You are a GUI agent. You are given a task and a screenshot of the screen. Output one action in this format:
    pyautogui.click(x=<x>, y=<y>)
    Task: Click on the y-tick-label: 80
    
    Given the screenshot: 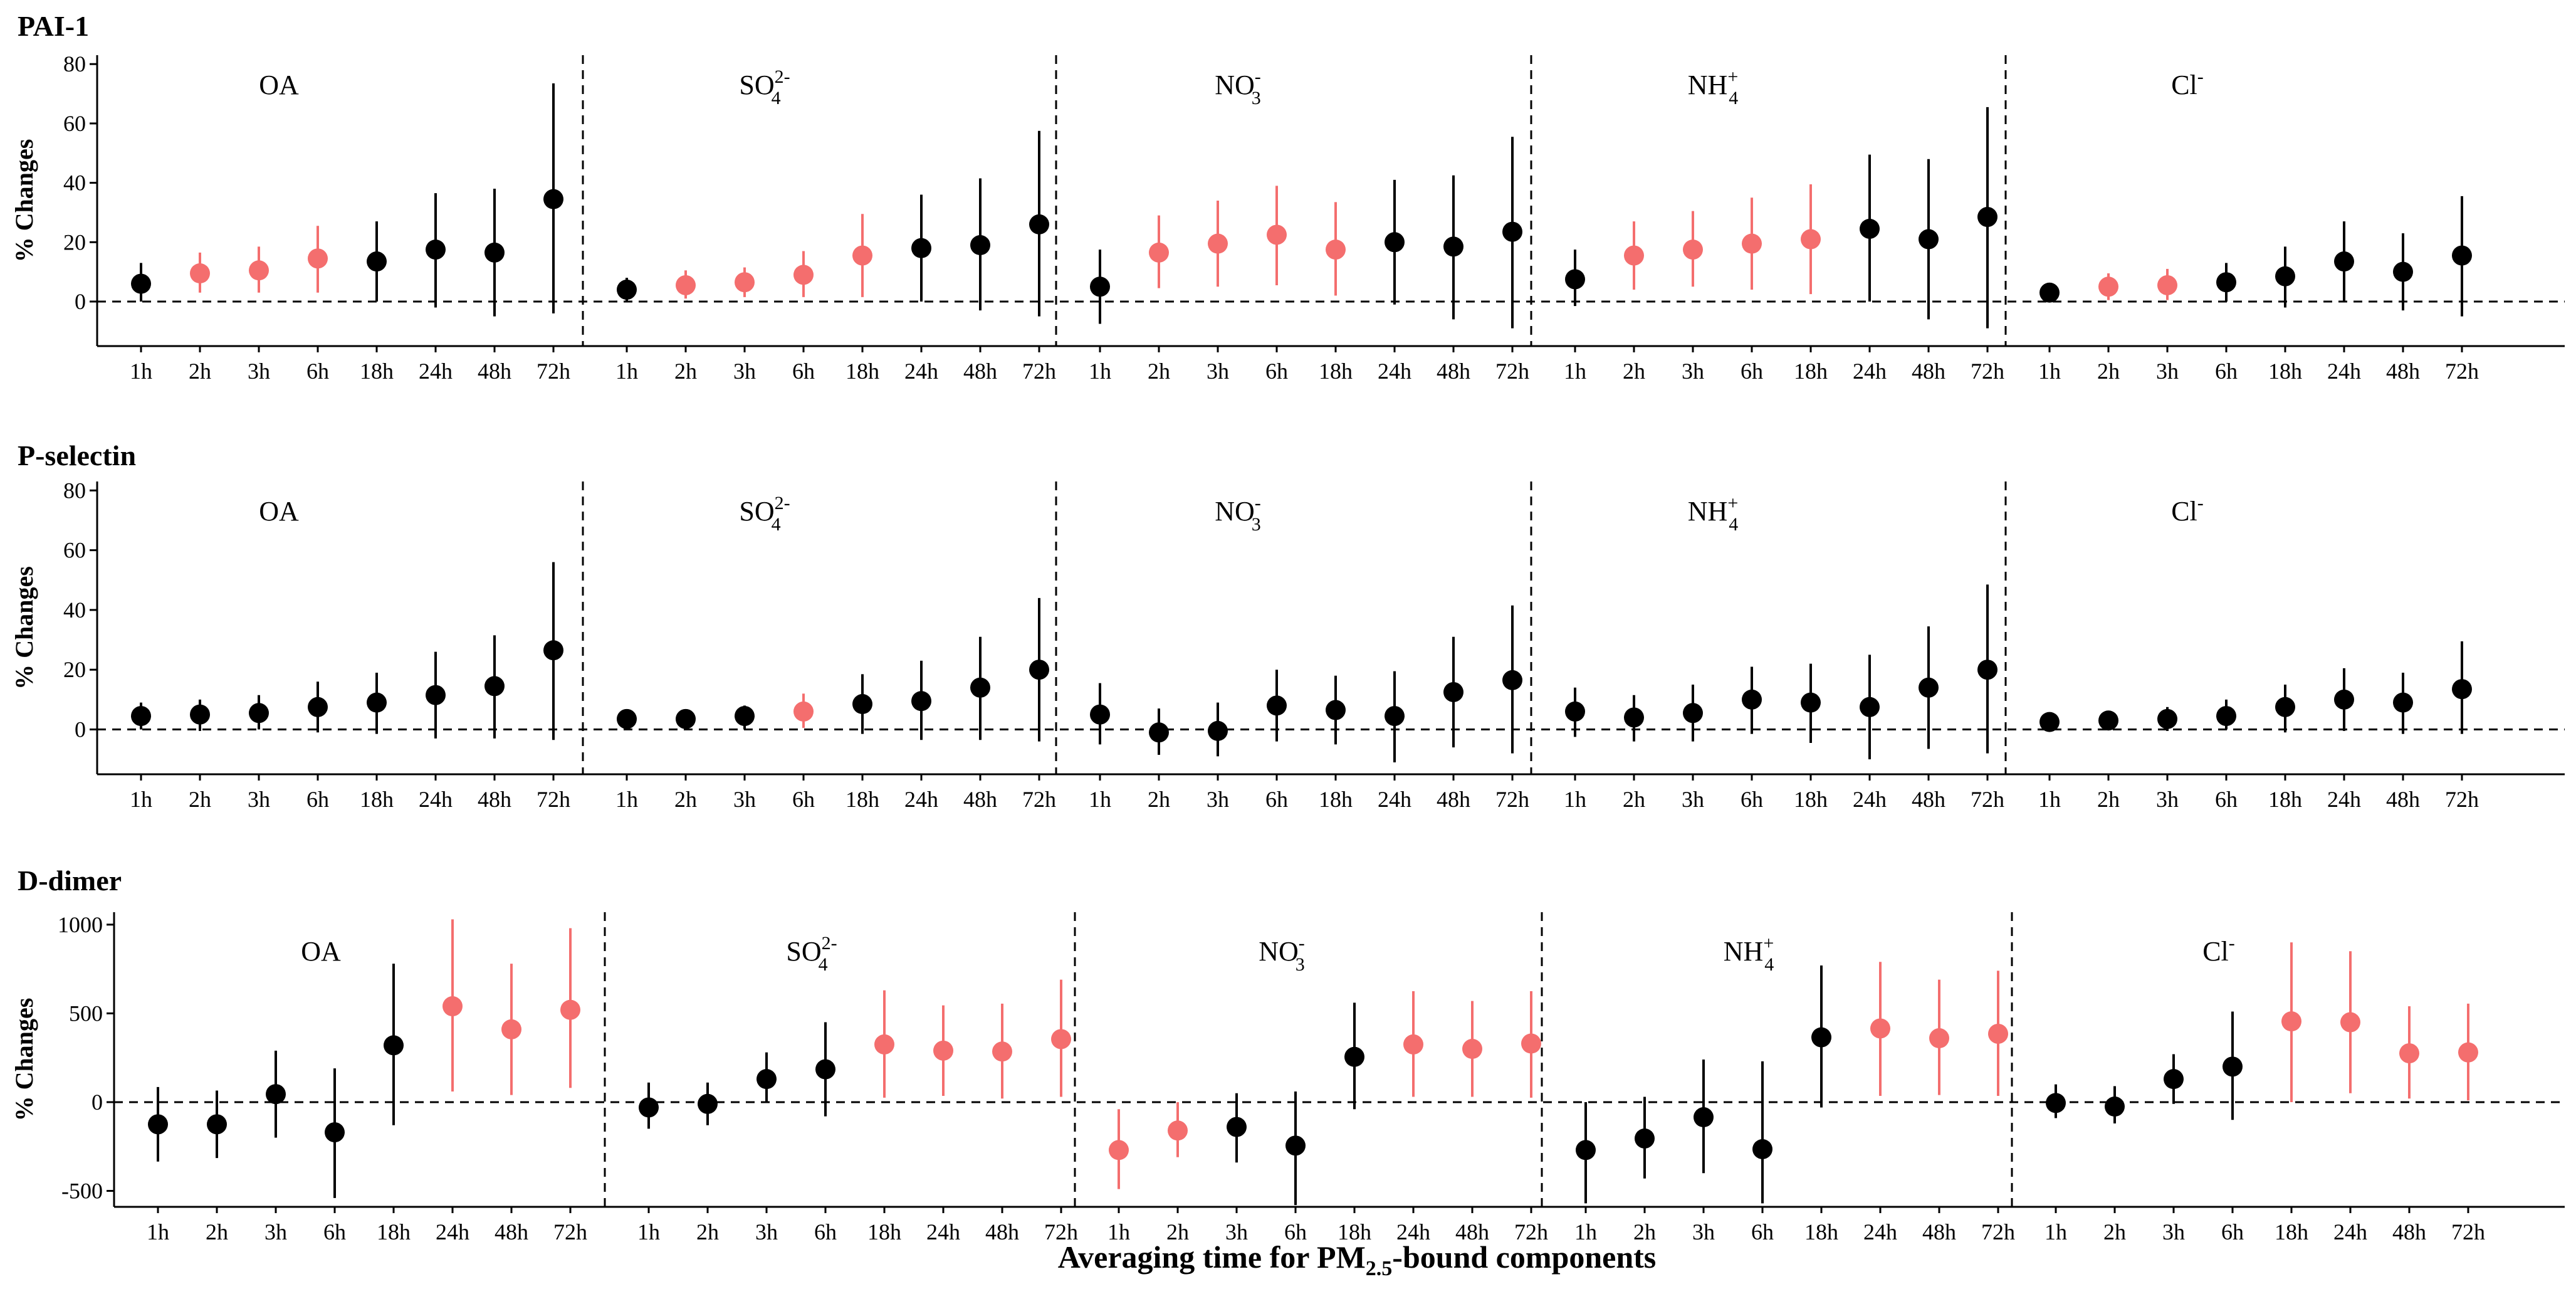 What is the action you would take?
    pyautogui.click(x=74, y=63)
    